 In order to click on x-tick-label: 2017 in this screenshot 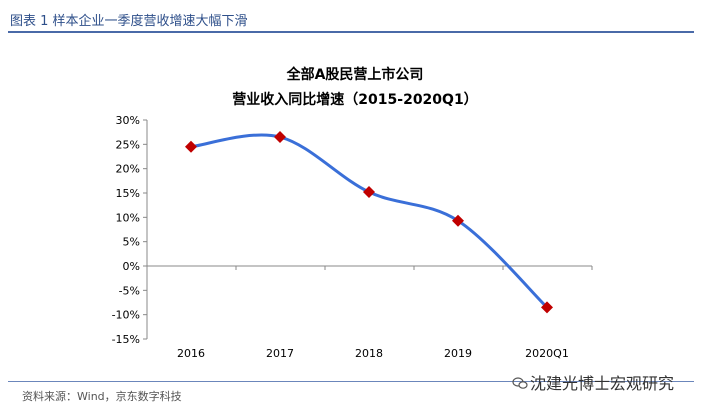, I will do `click(280, 353)`.